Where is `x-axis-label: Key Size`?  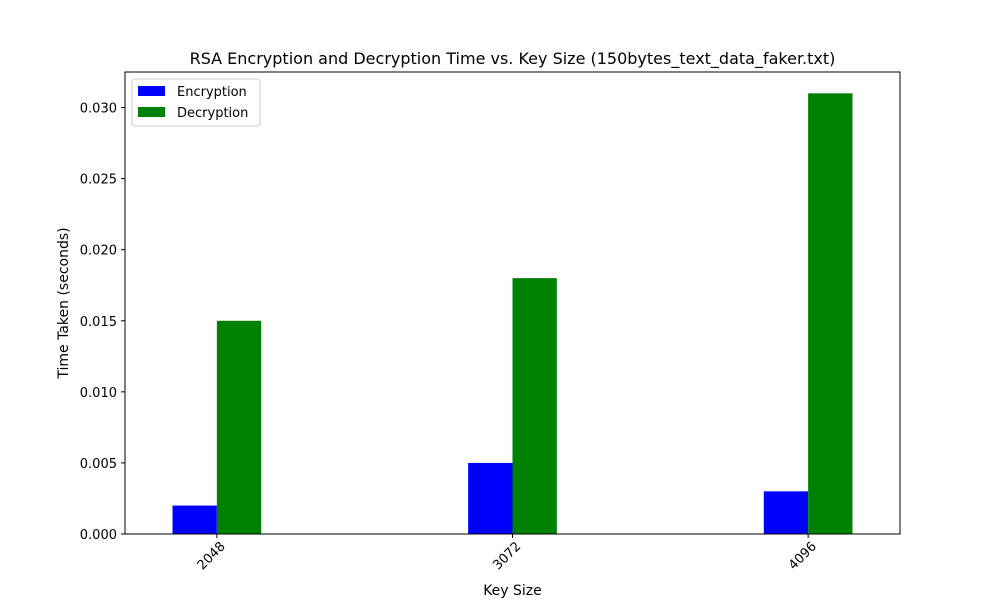
x-axis-label: Key Size is located at coordinates (512, 591).